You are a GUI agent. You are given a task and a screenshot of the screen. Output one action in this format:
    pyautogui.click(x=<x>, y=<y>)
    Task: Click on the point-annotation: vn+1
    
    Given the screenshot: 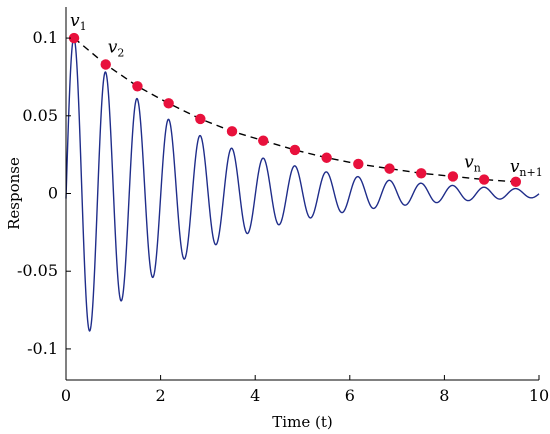 What is the action you would take?
    pyautogui.click(x=526, y=168)
    